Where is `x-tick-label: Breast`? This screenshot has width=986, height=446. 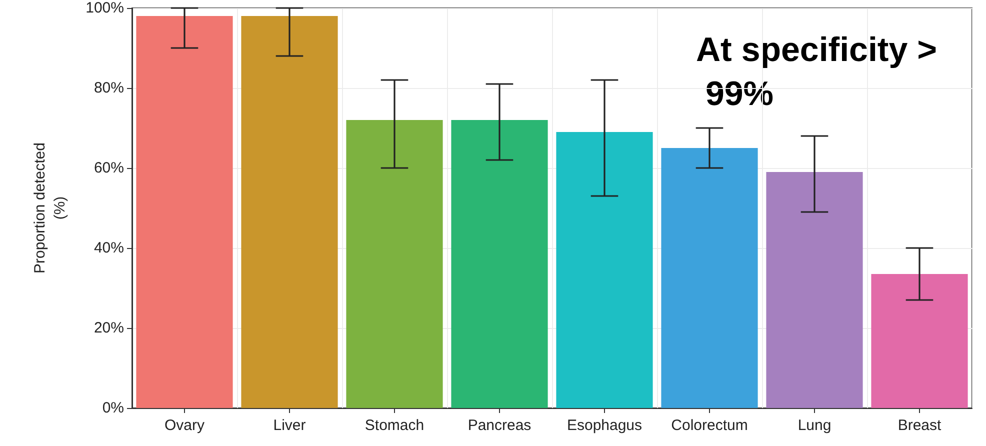 x-tick-label: Breast is located at coordinates (920, 425).